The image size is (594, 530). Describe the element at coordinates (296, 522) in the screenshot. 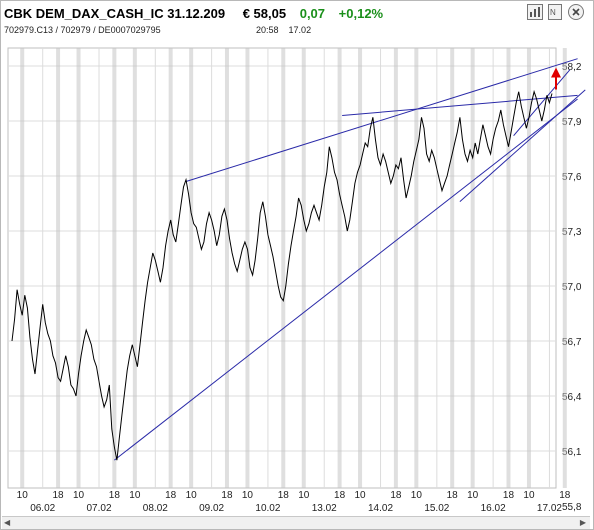

I see `horizontal-scrollbar: ◀ ▶` at that location.